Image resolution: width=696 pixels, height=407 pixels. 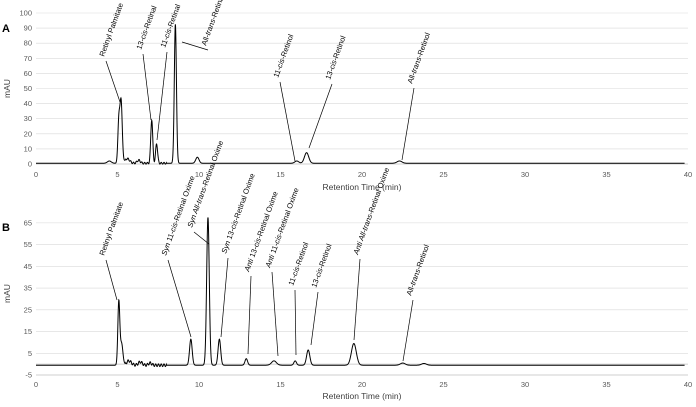 I want to click on panel-a-x-tick-label: 25, so click(x=443, y=174).